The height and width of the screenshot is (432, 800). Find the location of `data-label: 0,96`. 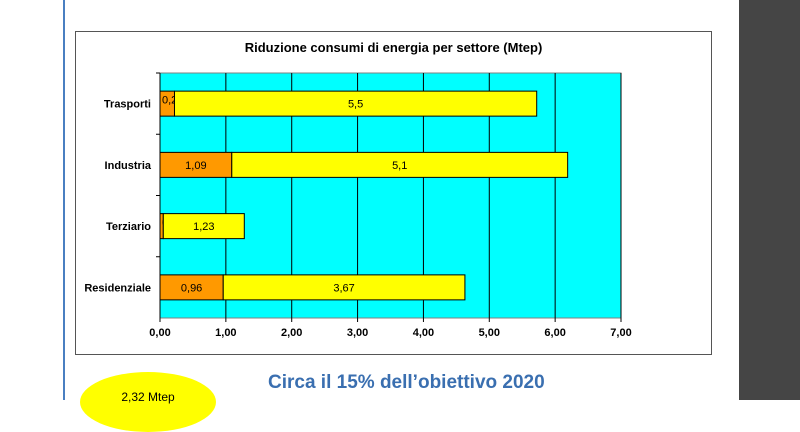

data-label: 0,96 is located at coordinates (191, 288).